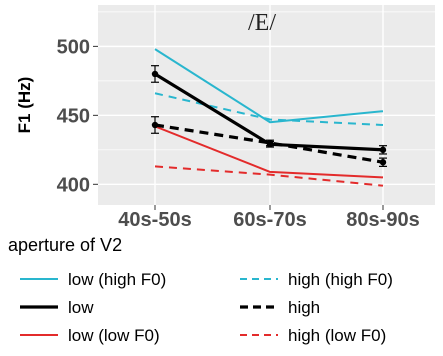 Image resolution: width=443 pixels, height=356 pixels. What do you see at coordinates (337, 335) in the screenshot?
I see `legend-label-5: high (low F0)` at bounding box center [337, 335].